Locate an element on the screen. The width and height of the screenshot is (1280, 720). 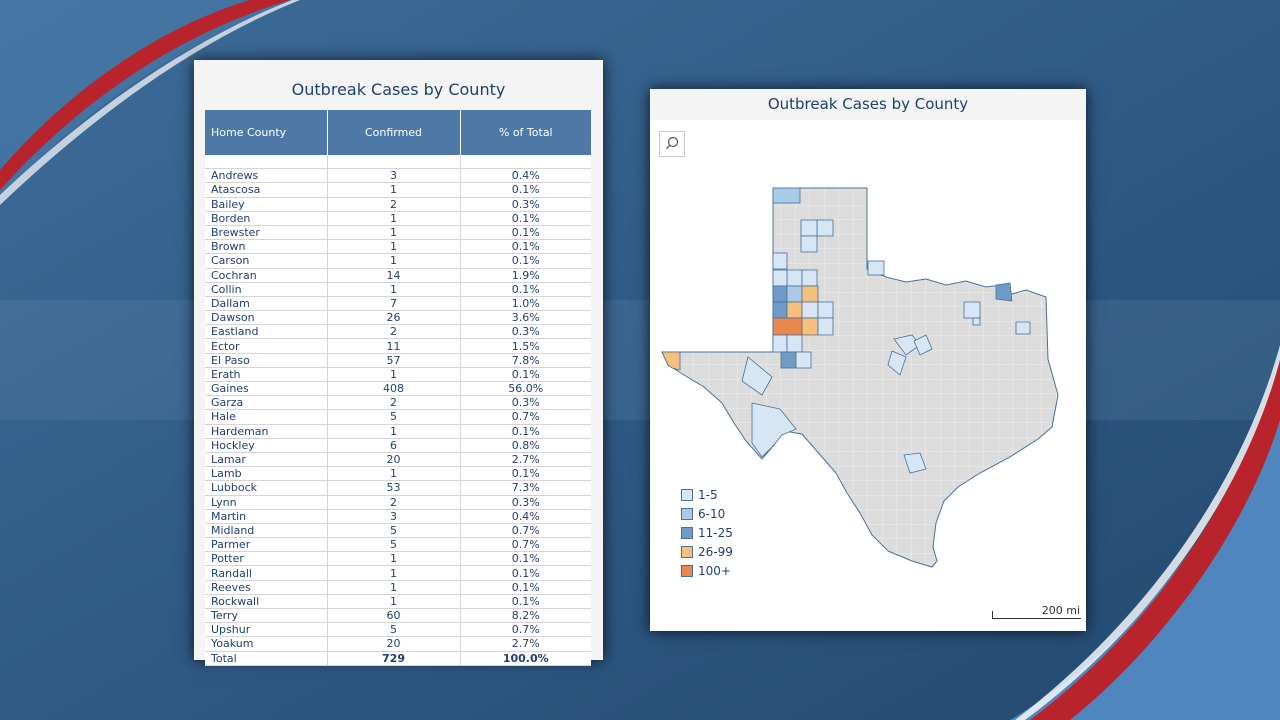
table-header-row: Home County Confirmed % of Total is located at coordinates (398, 132).